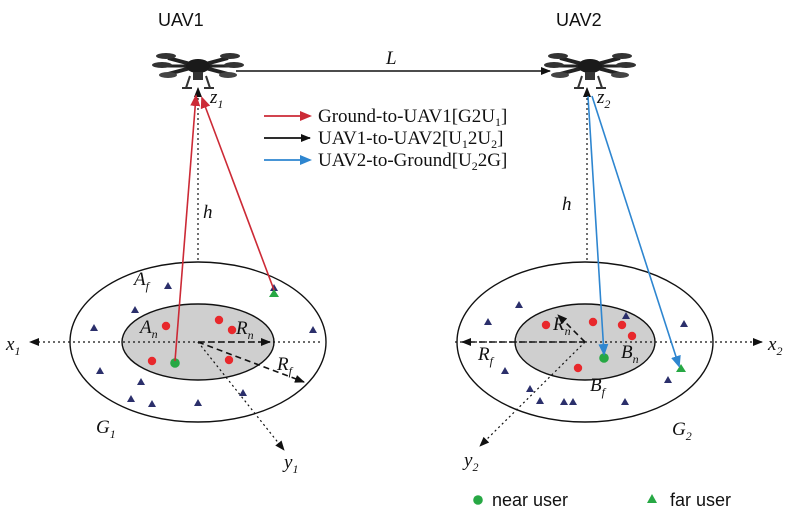 The image size is (800, 519). Describe the element at coordinates (567, 204) in the screenshot. I see `uav2-height-label: h` at that location.